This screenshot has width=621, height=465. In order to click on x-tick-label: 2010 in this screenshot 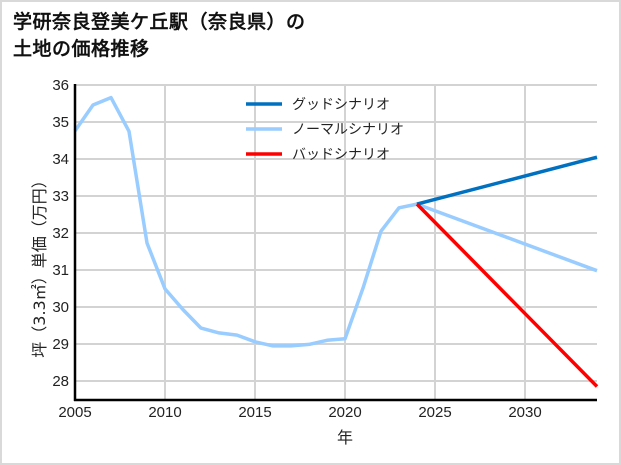, I will do `click(164, 412)`.